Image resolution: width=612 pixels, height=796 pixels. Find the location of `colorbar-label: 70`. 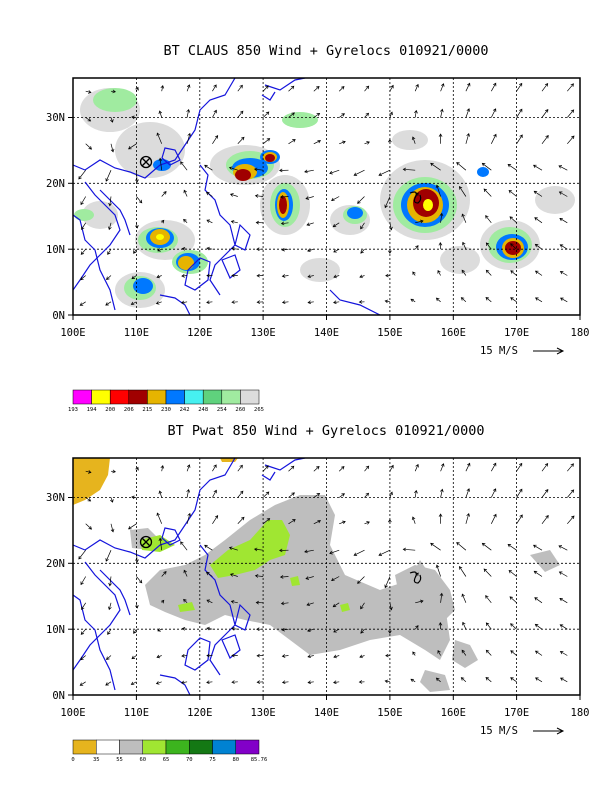

colorbar-label: 70 is located at coordinates (189, 760).